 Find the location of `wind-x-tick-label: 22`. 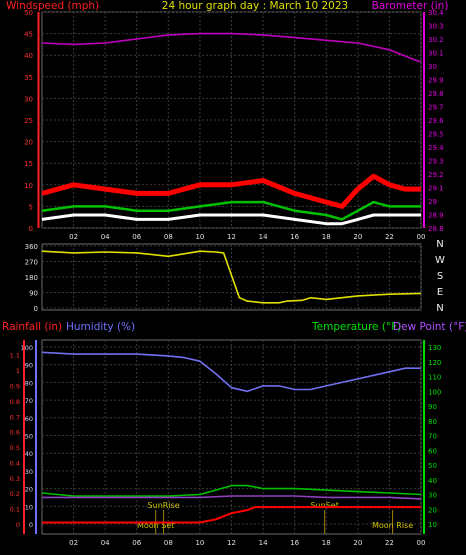

wind-x-tick-label: 22 is located at coordinates (389, 237).